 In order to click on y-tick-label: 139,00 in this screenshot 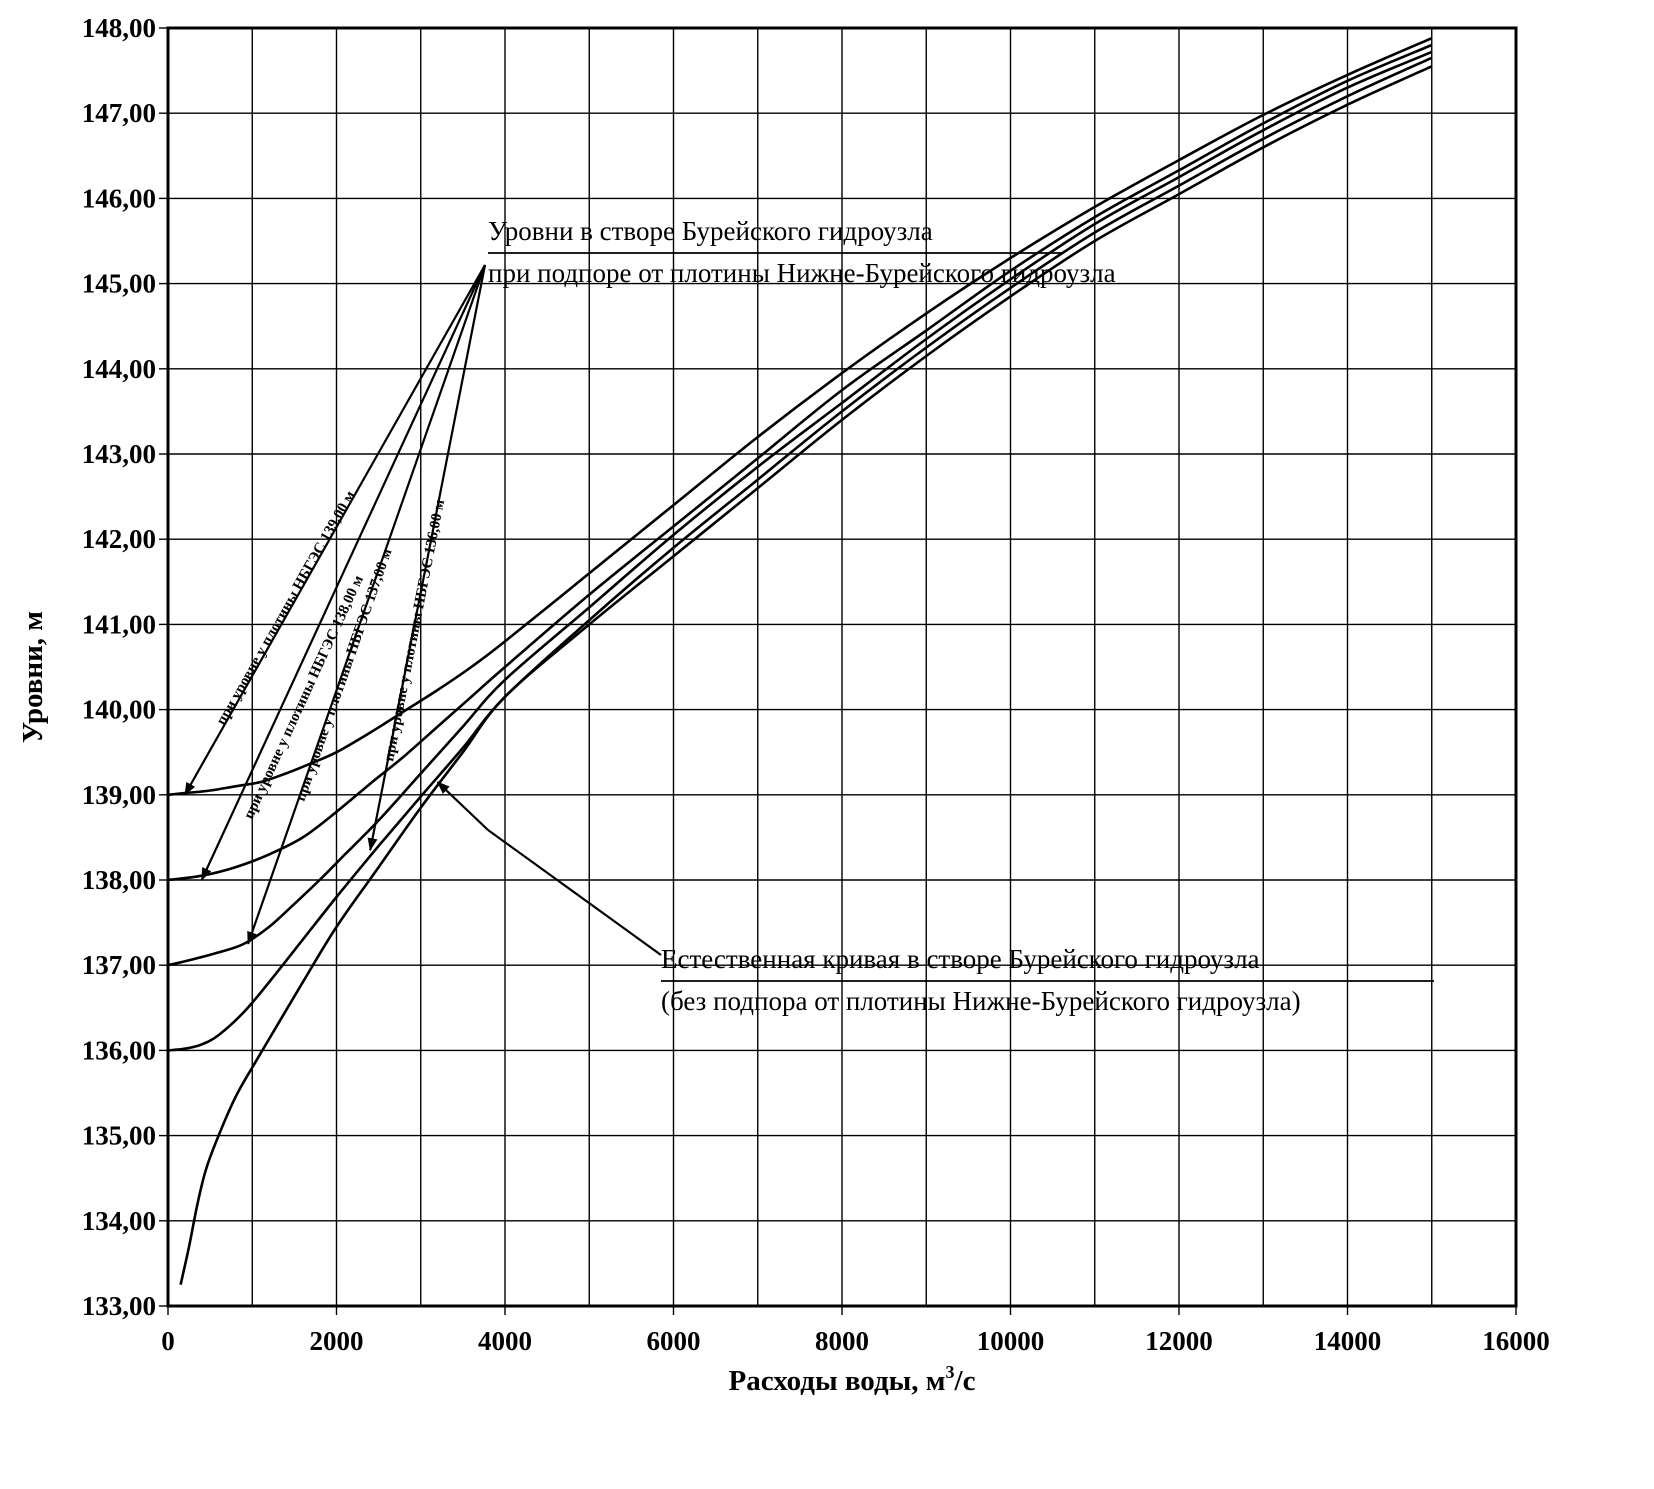, I will do `click(119, 795)`.